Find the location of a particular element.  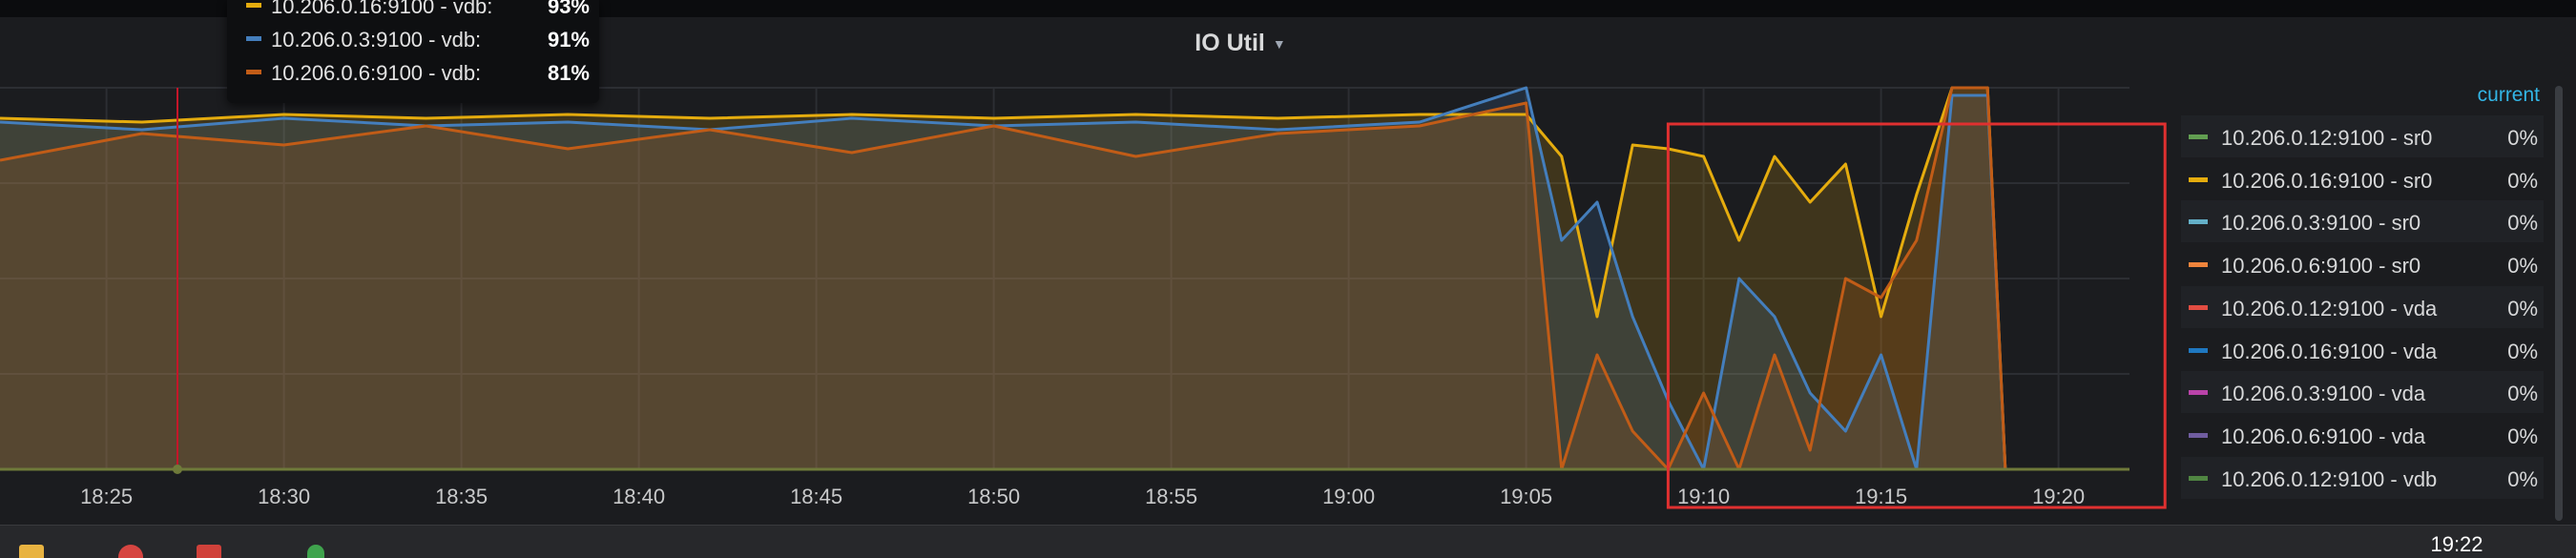

x-tick-label: 19:05 is located at coordinates (1526, 496).